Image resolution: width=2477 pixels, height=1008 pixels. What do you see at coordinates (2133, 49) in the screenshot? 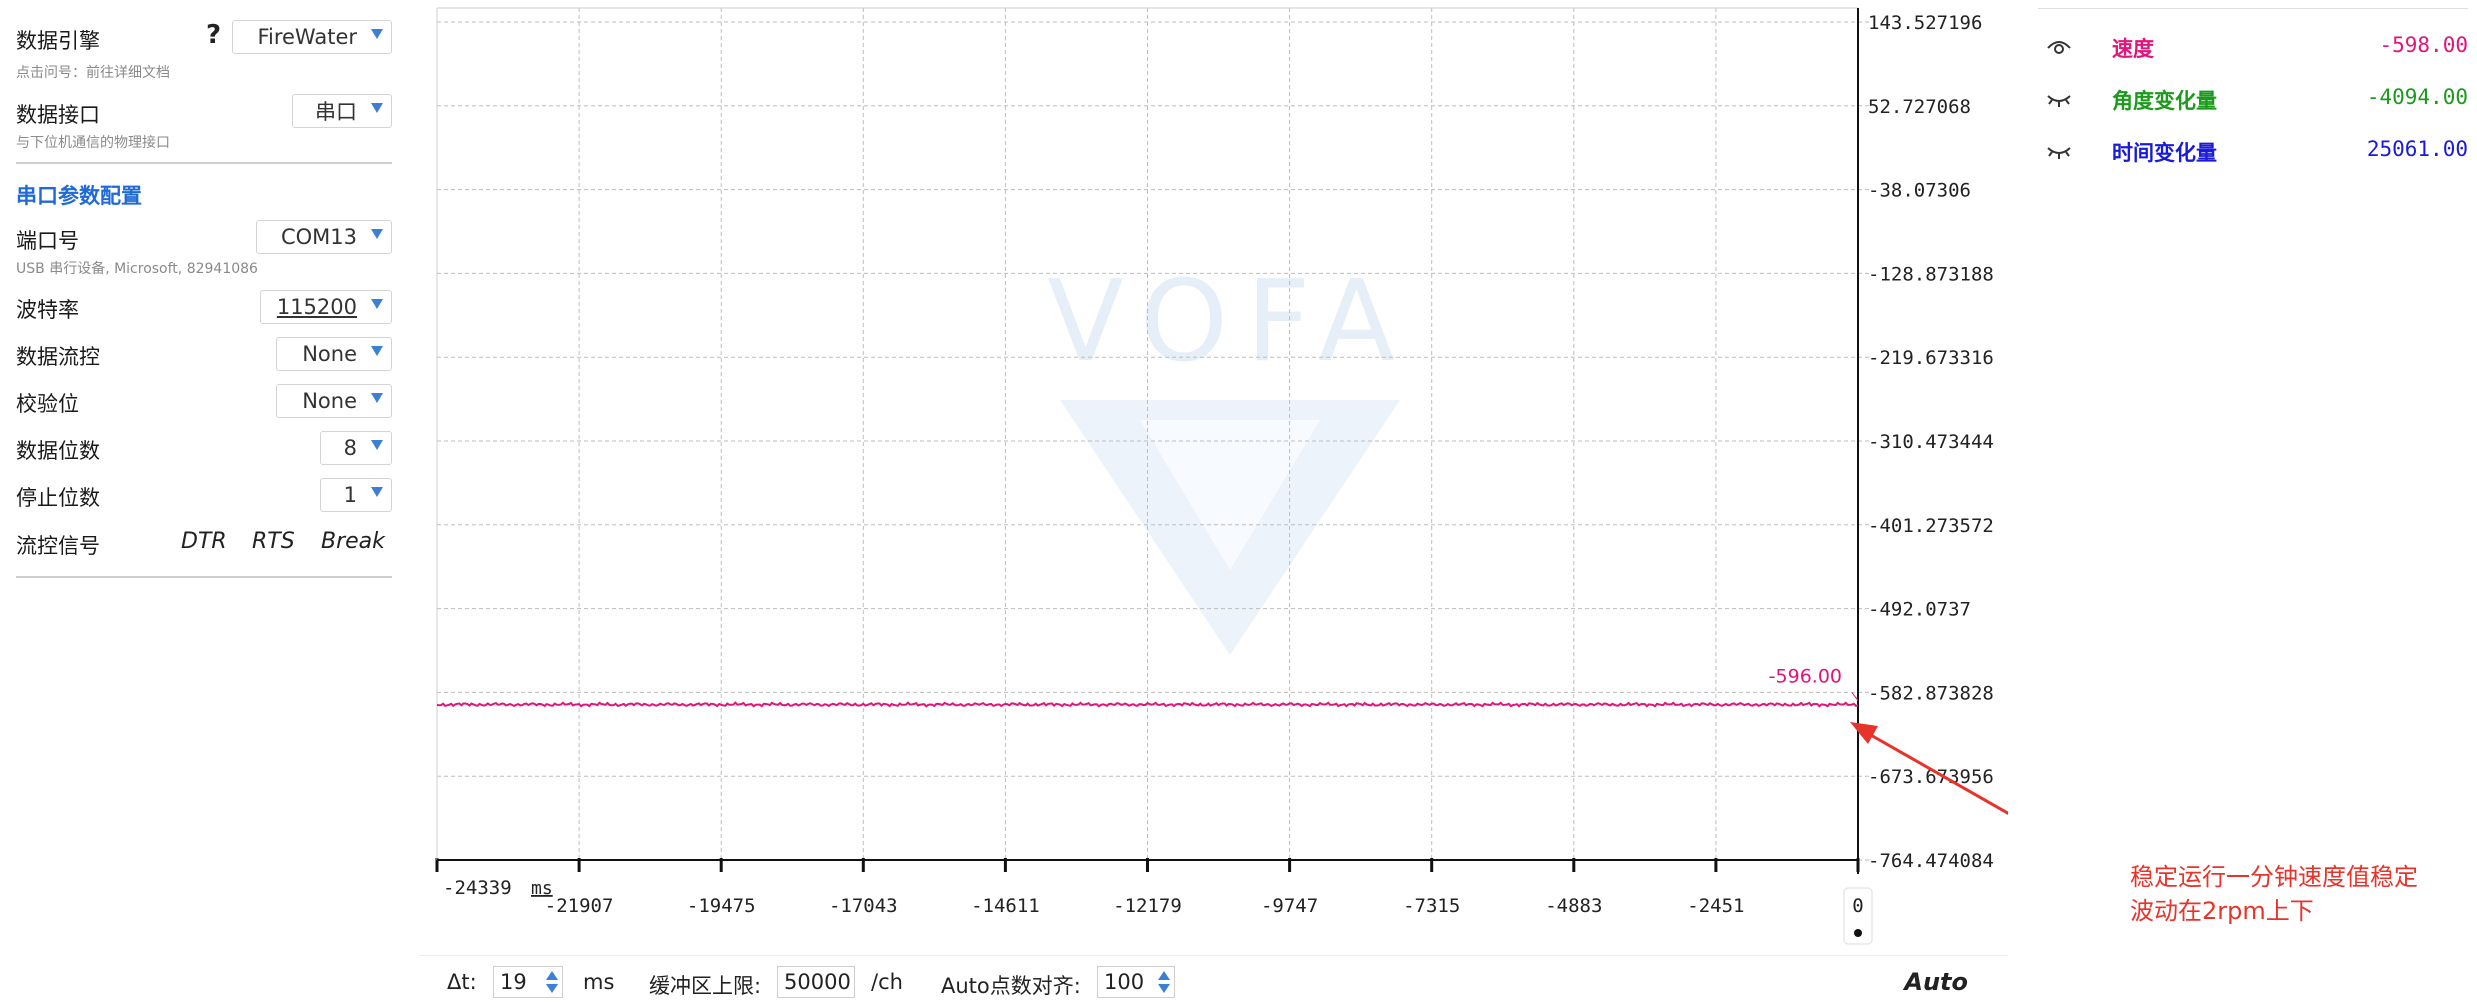
I see `channel-name: 速度` at bounding box center [2133, 49].